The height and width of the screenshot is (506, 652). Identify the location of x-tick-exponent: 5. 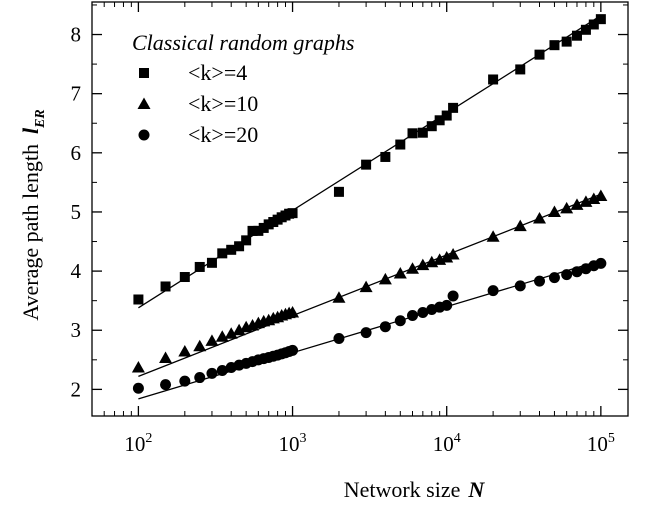
(611, 438).